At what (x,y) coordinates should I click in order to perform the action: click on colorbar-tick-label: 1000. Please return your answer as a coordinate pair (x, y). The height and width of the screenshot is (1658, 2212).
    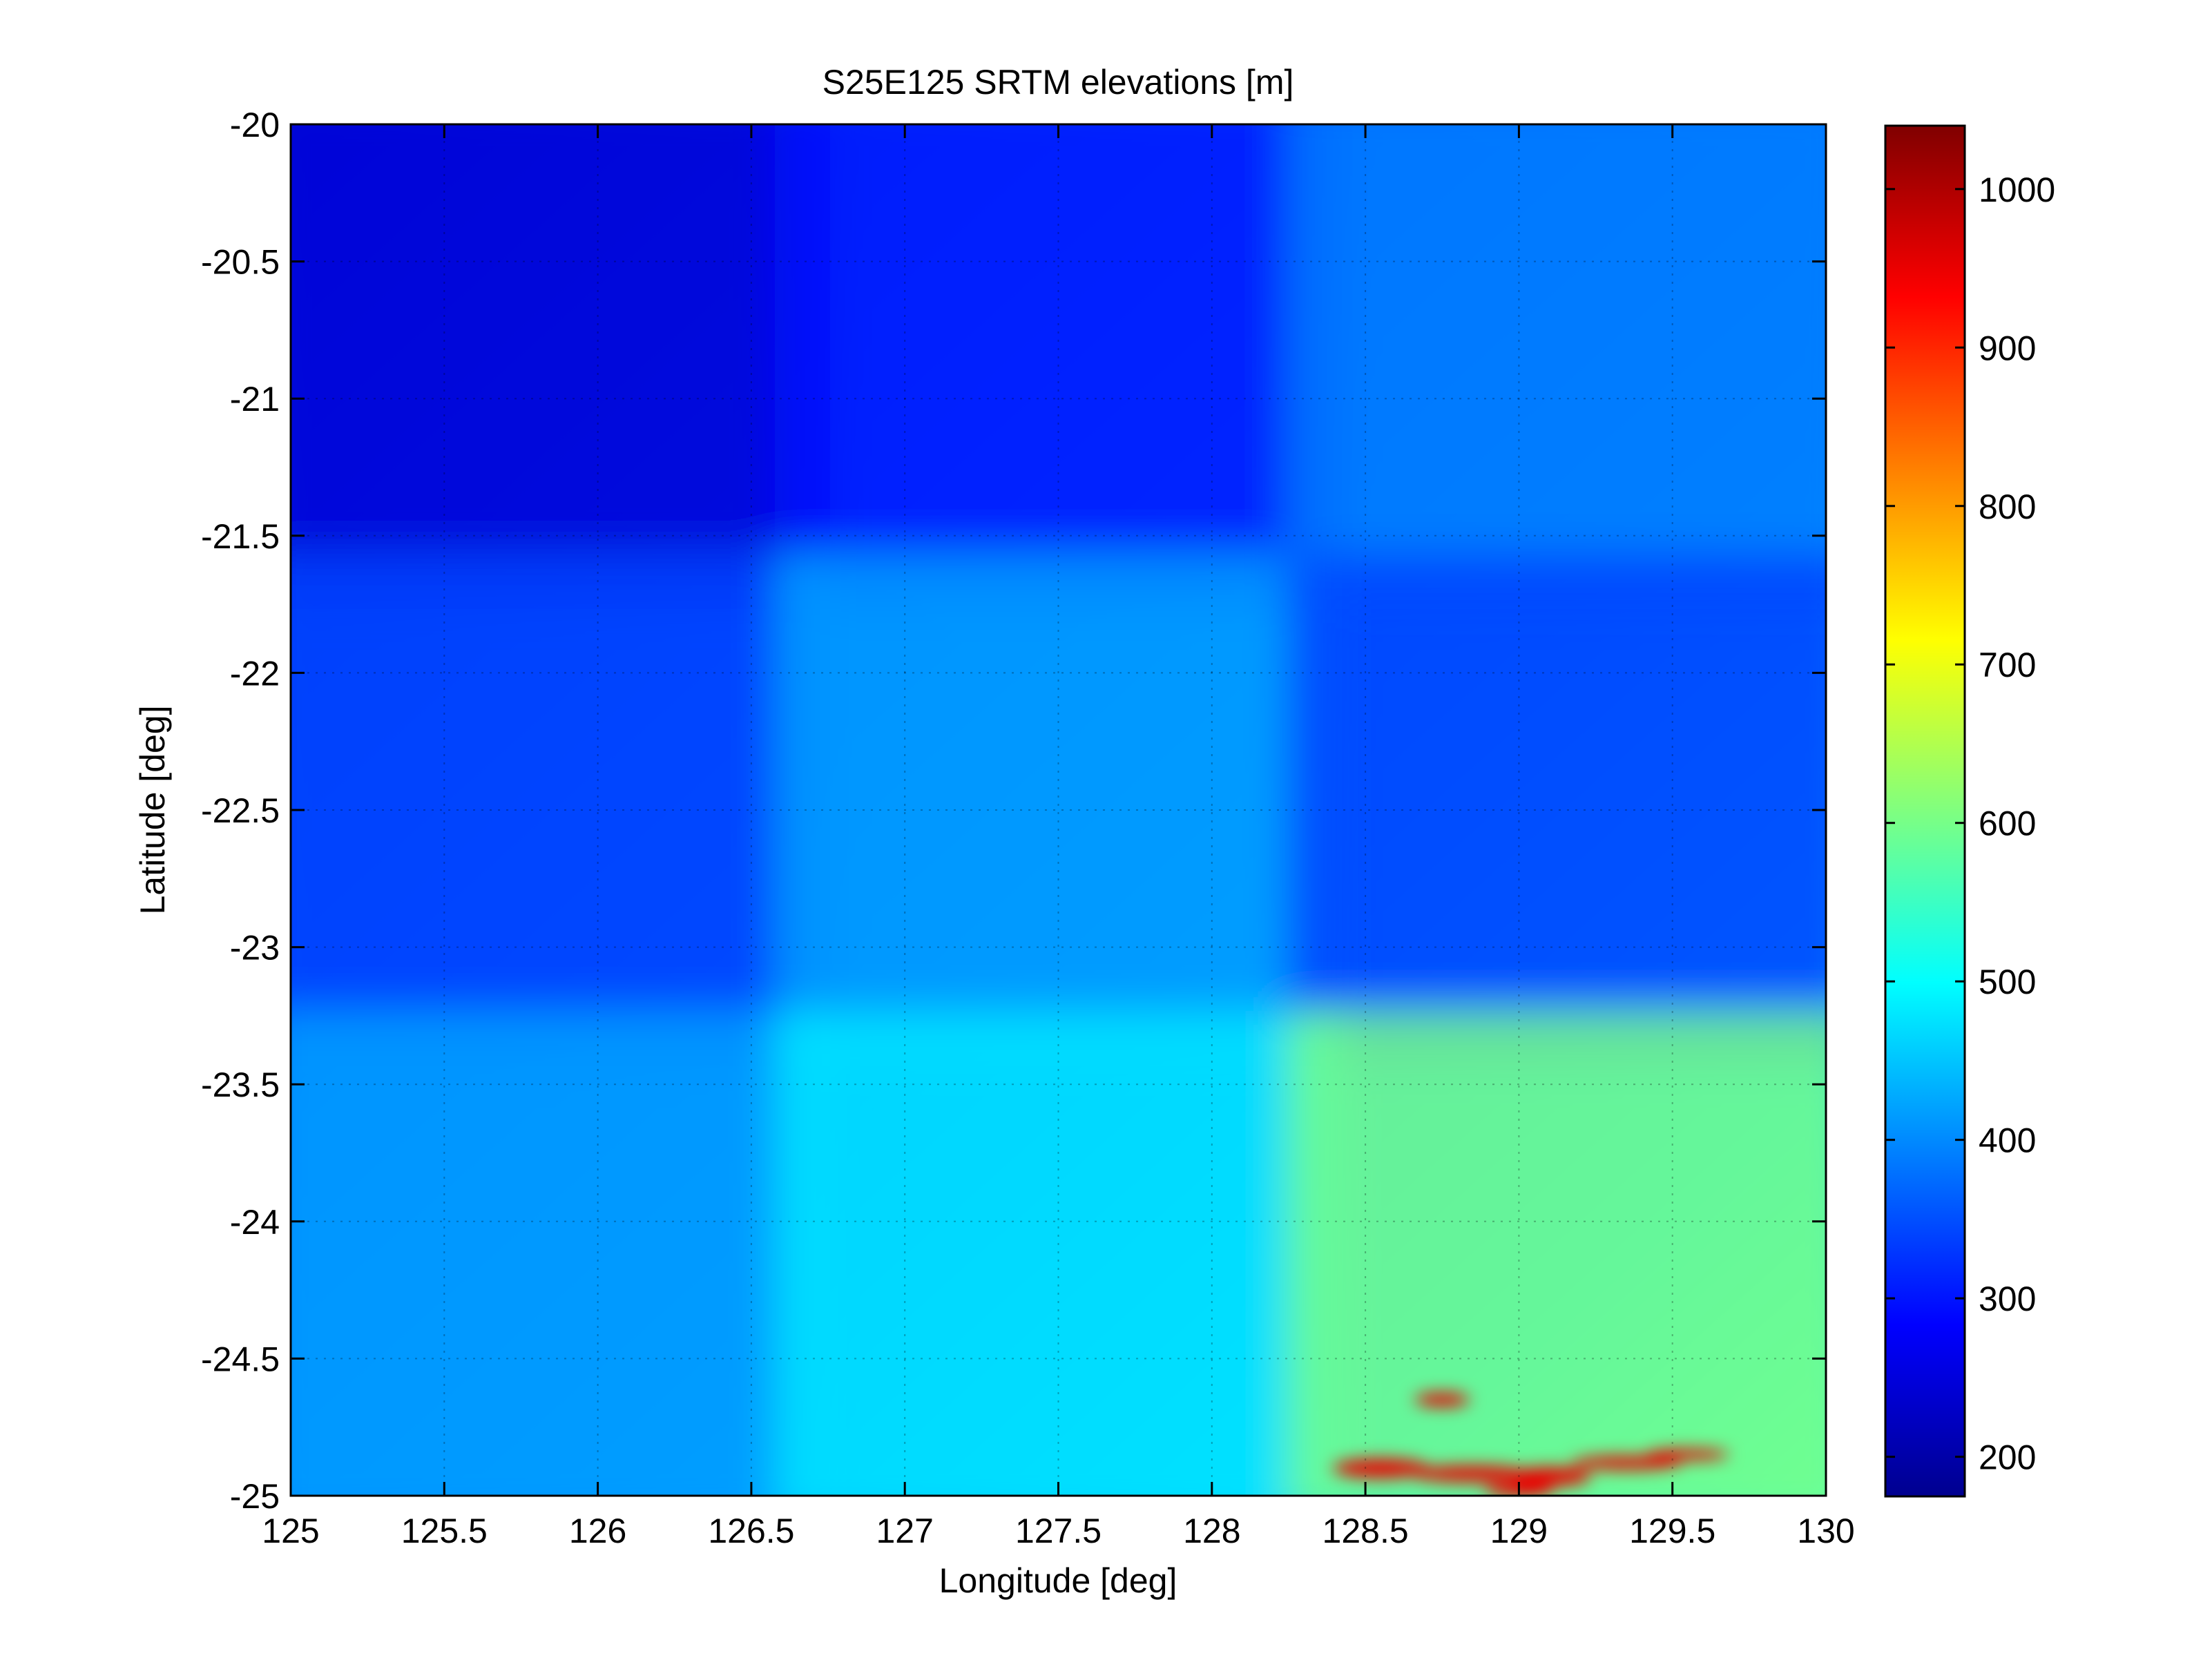
    Looking at the image, I should click on (2017, 190).